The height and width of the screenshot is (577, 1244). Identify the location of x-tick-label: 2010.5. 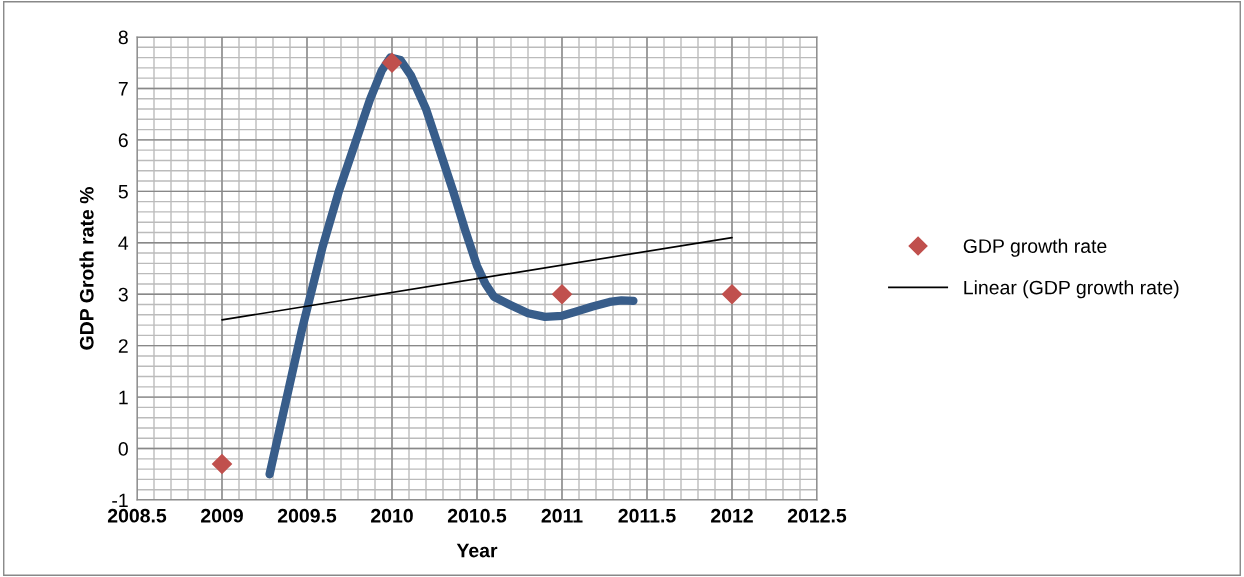
(477, 515).